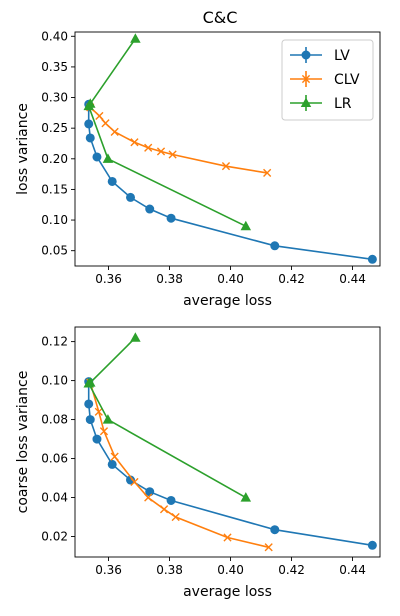 This screenshot has height=616, width=400. I want to click on legend-entry-clv: CLV, so click(325, 79).